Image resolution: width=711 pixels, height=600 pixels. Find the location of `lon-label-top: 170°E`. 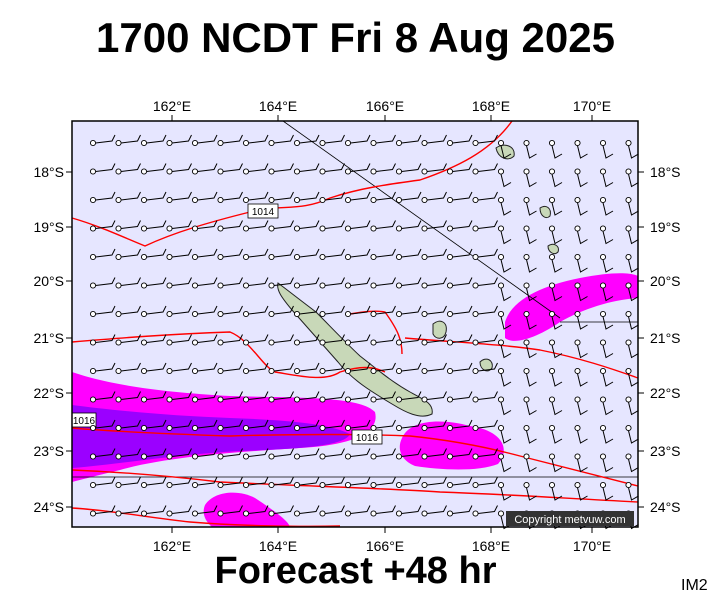

lon-label-top: 170°E is located at coordinates (592, 106).